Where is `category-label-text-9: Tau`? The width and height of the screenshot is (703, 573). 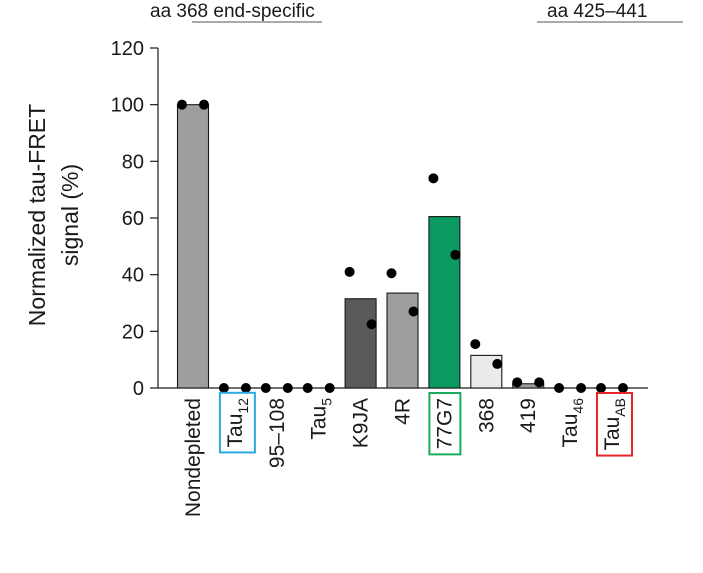 category-label-text-9: Tau is located at coordinates (570, 431).